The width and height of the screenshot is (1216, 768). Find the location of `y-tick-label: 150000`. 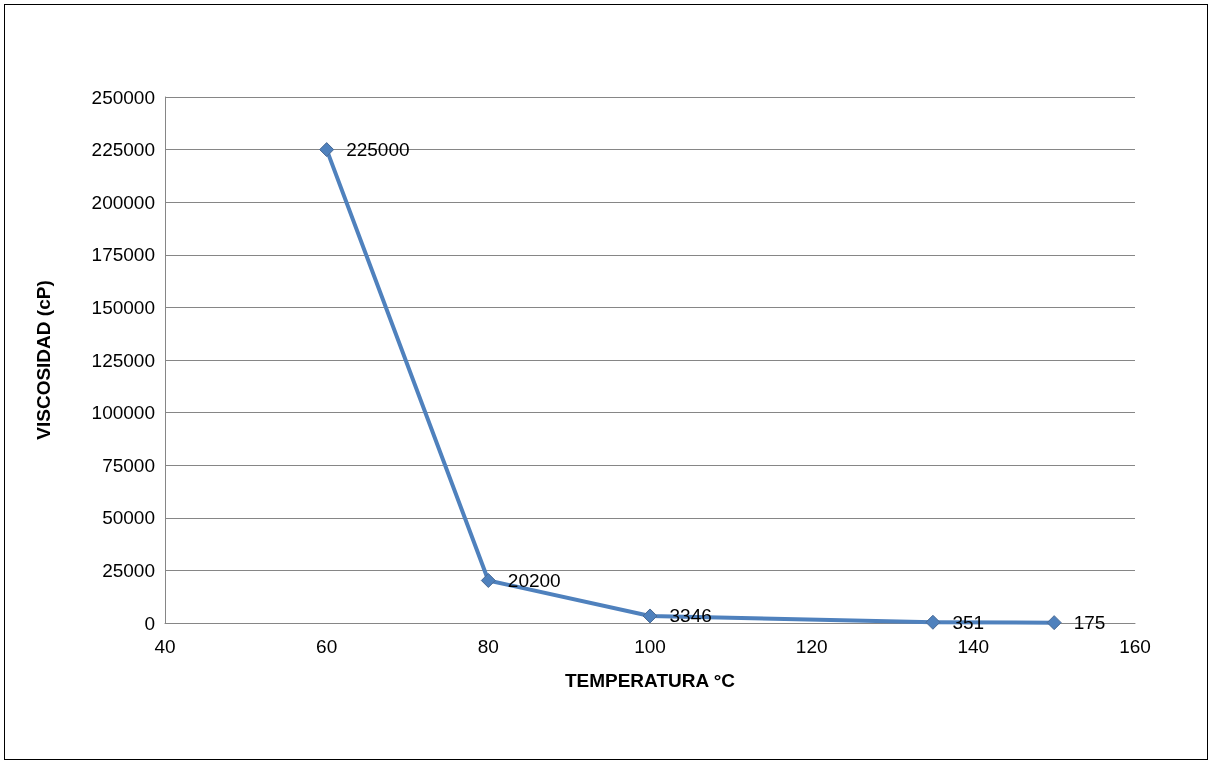

y-tick-label: 150000 is located at coordinates (123, 307).